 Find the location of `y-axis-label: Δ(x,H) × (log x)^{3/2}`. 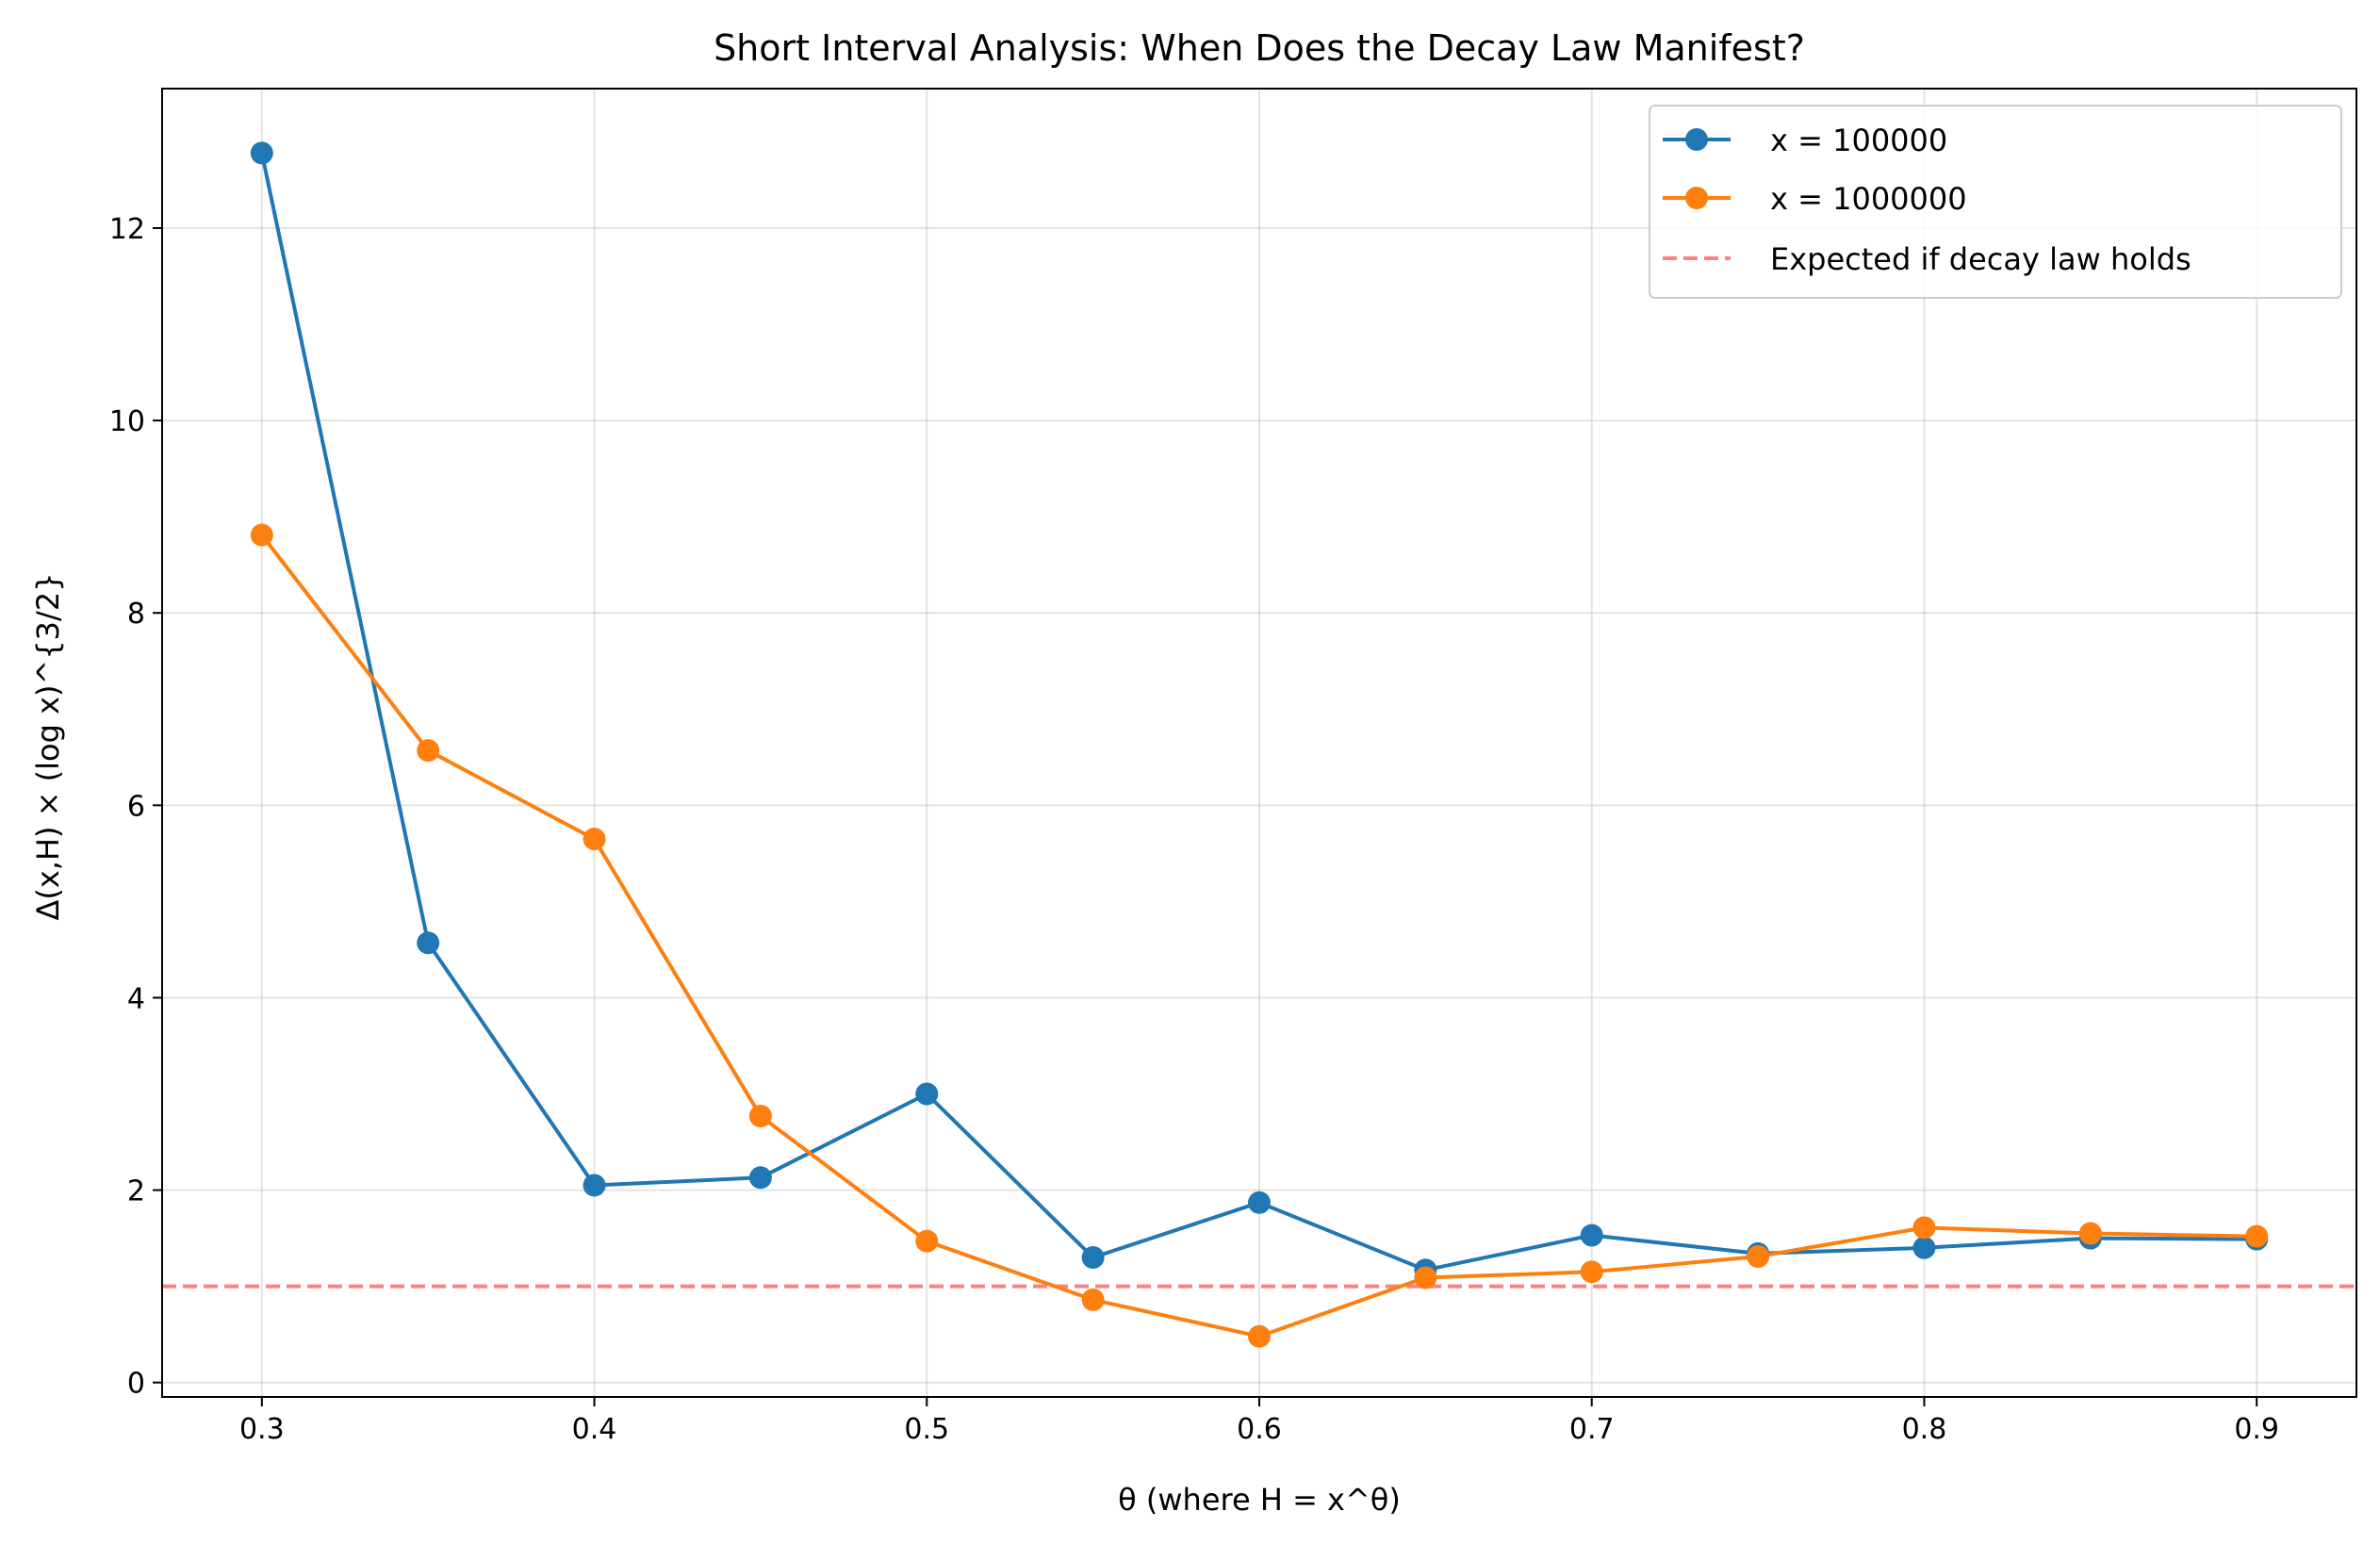

y-axis-label: Δ(x,H) × (log x)^{3/2} is located at coordinates (48, 746).